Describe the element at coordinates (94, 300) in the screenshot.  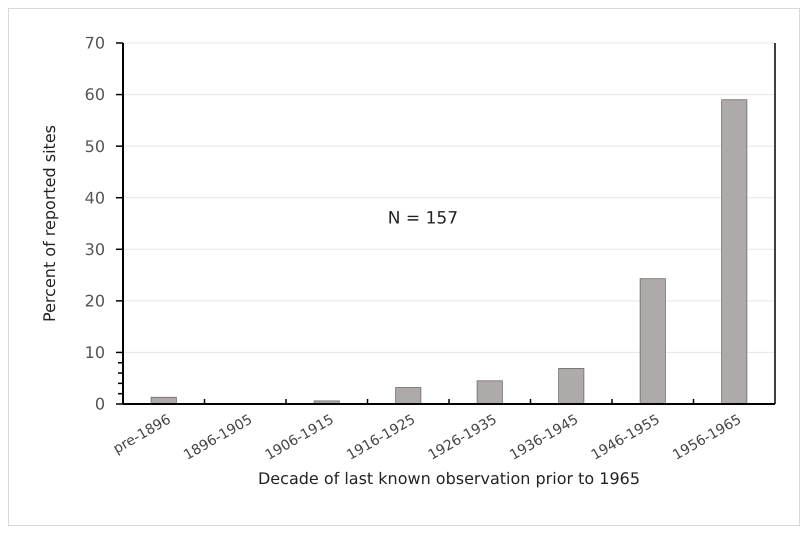
I see `y-tick-label: 20` at that location.